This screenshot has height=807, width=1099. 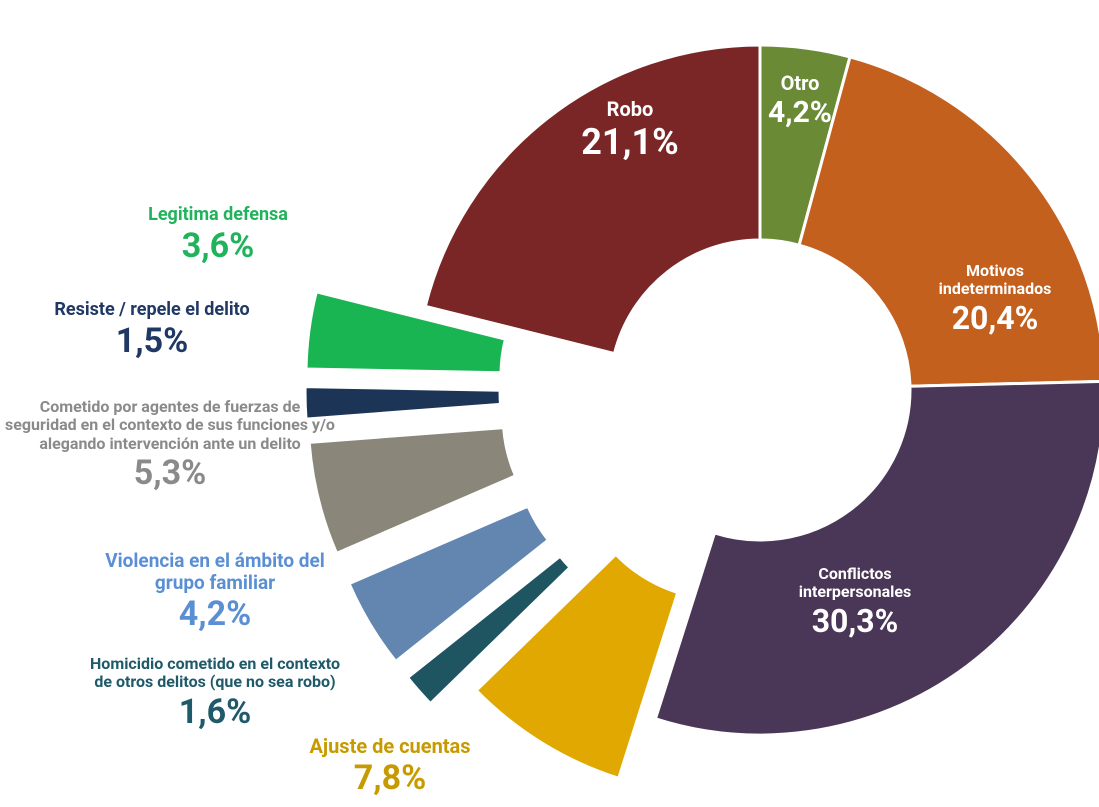 What do you see at coordinates (218, 245) in the screenshot?
I see `value-label: 3,6%` at bounding box center [218, 245].